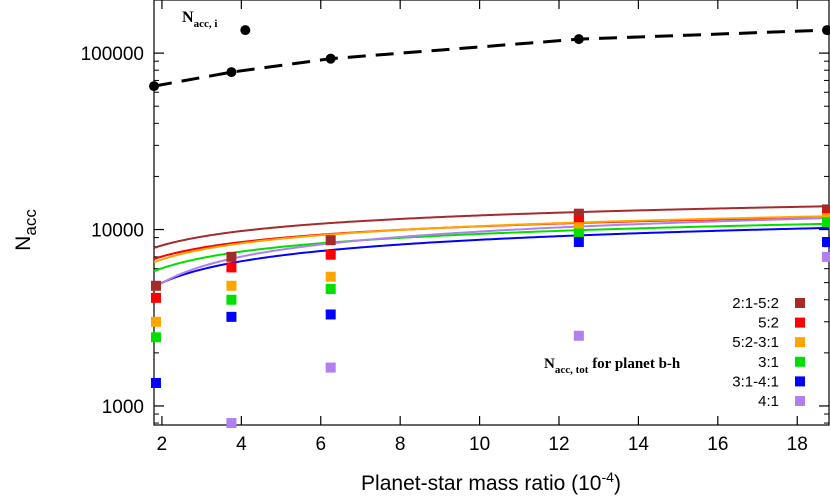  I want to click on fit-curves, so click(491, 247).